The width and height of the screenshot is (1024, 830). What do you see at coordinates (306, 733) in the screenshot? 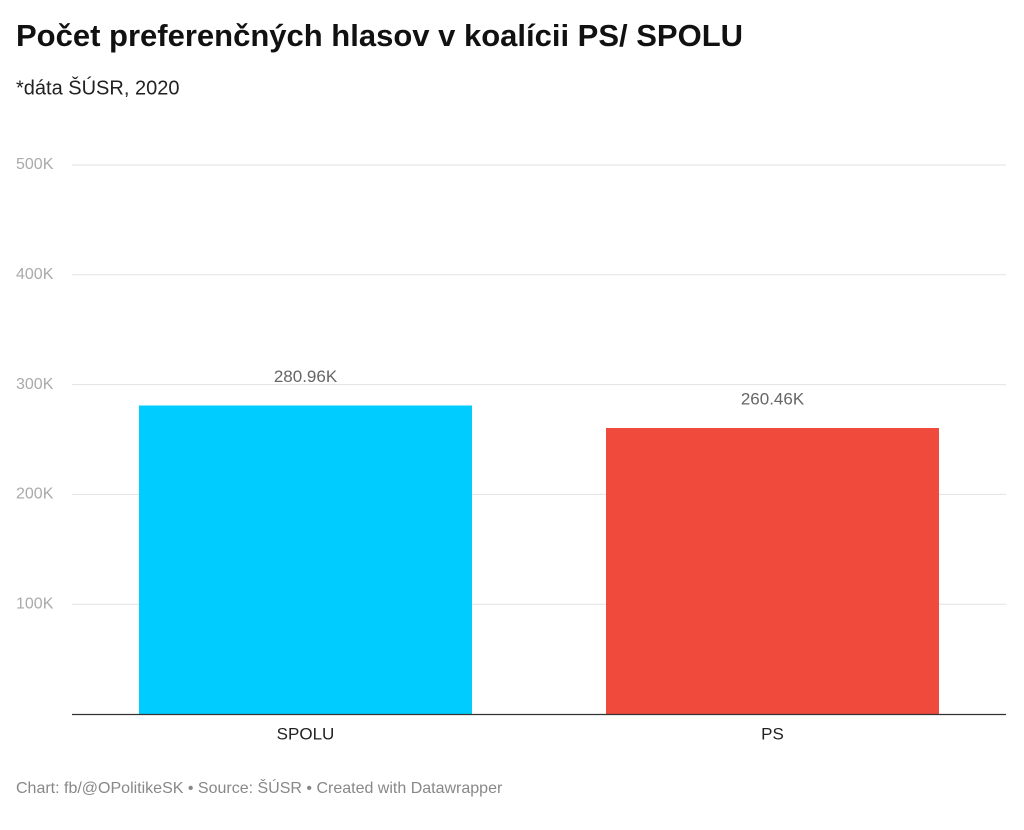
I see `x-tick-label: SPOLU` at bounding box center [306, 733].